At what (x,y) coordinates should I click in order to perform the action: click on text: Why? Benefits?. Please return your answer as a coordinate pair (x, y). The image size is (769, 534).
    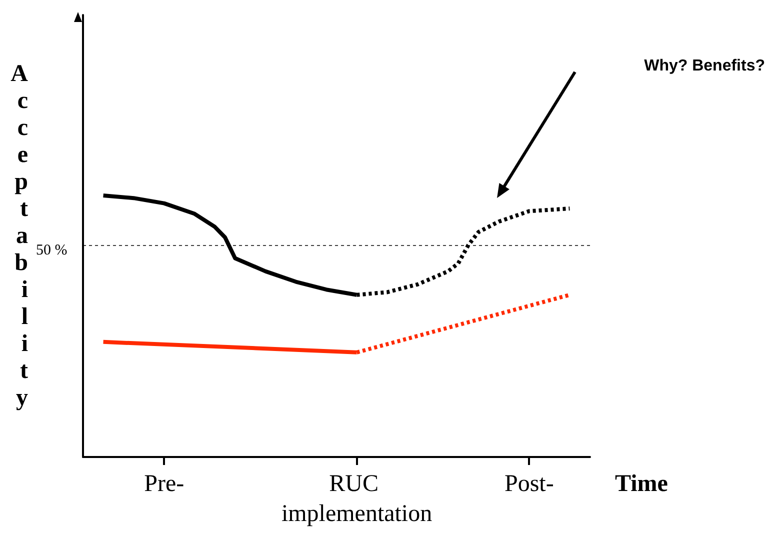
    Looking at the image, I should click on (704, 66).